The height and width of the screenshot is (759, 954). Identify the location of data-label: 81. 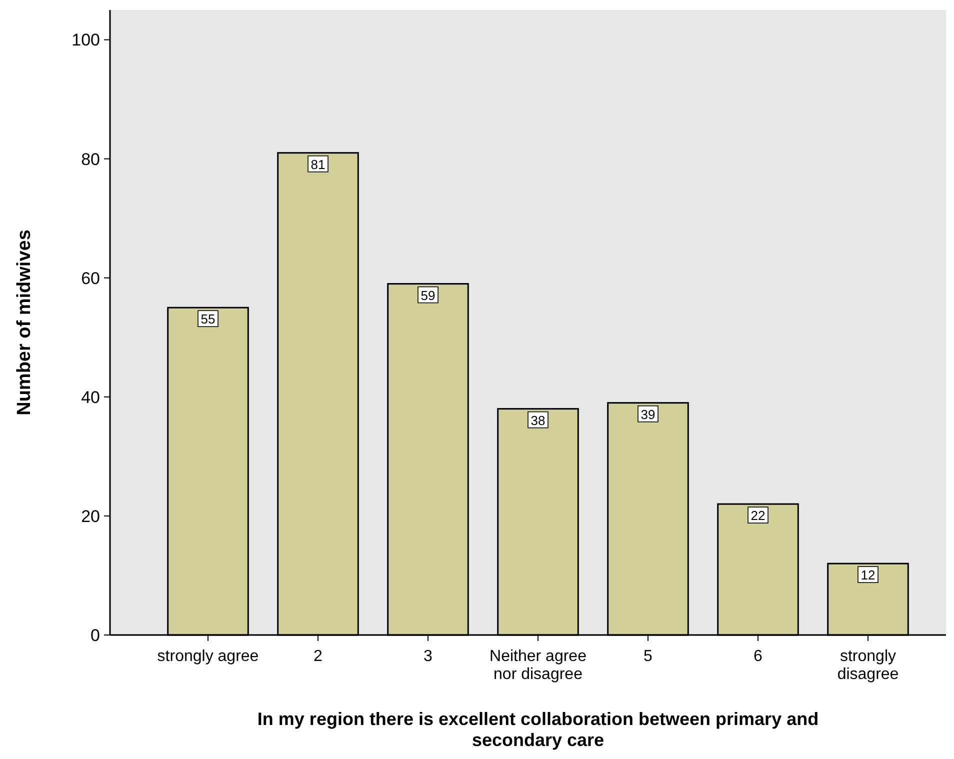
(318, 164).